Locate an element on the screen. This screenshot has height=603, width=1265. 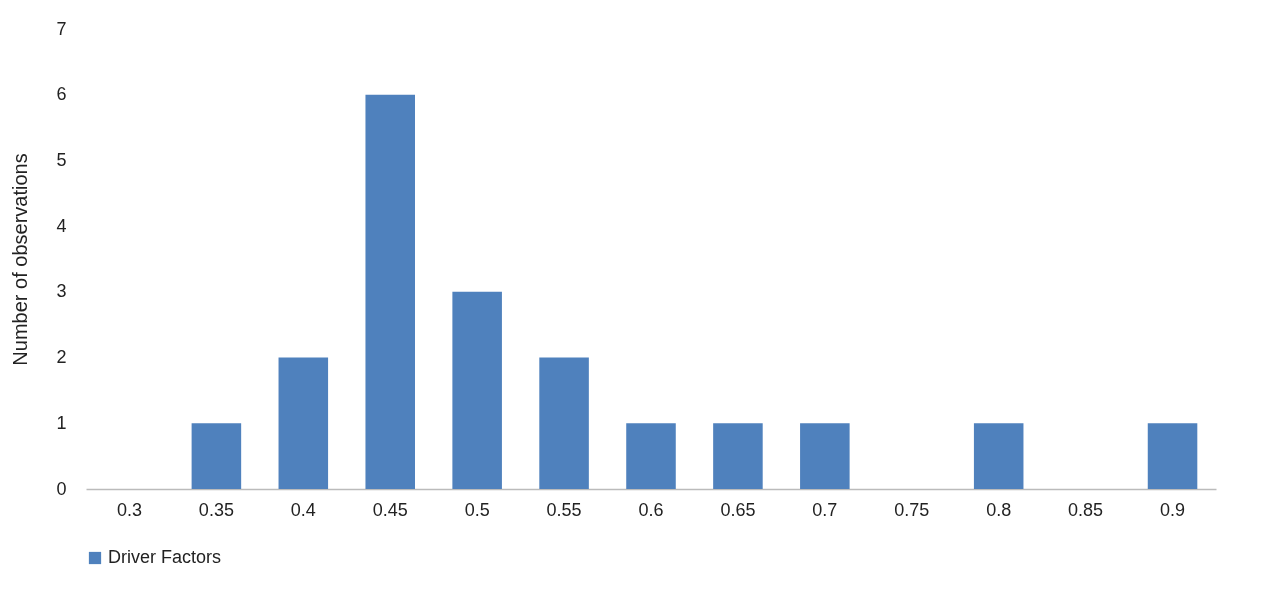
y-tick-label: 7 is located at coordinates (61, 28).